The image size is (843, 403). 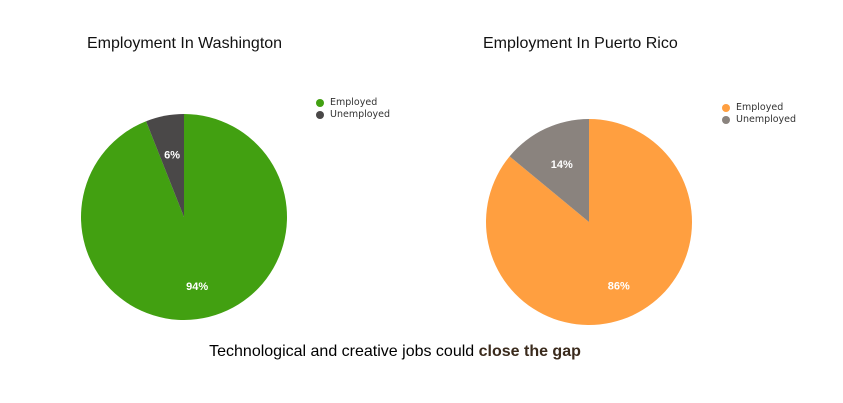 I want to click on caption-emphasis: close the gap, so click(x=529, y=351).